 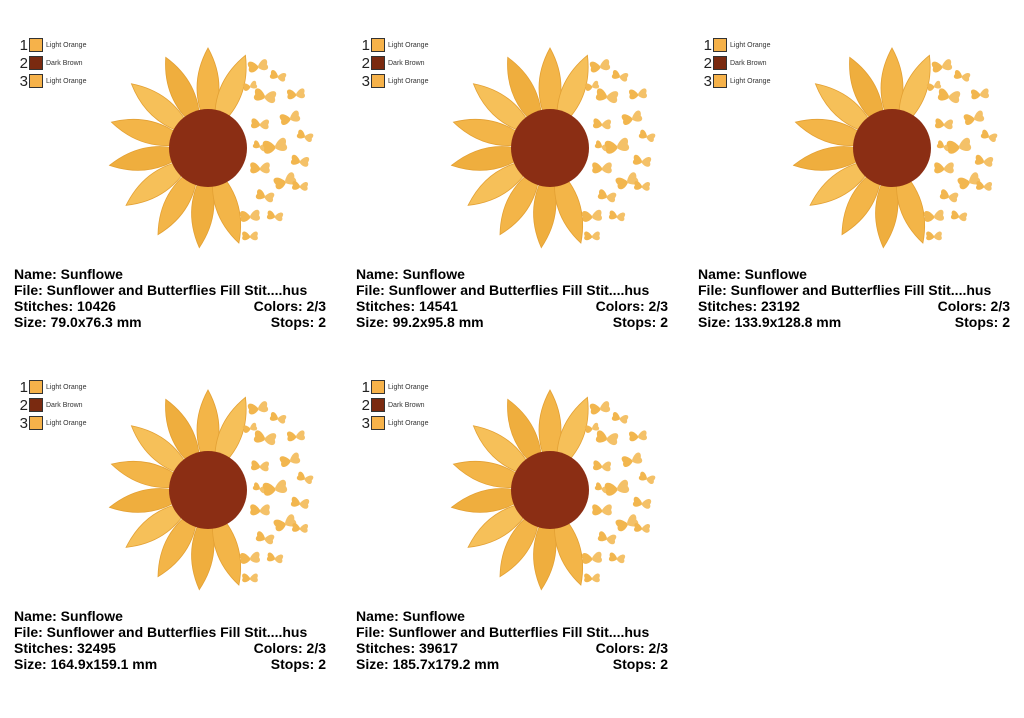 What do you see at coordinates (749, 306) in the screenshot?
I see `stitch-count: Stitches: 23192` at bounding box center [749, 306].